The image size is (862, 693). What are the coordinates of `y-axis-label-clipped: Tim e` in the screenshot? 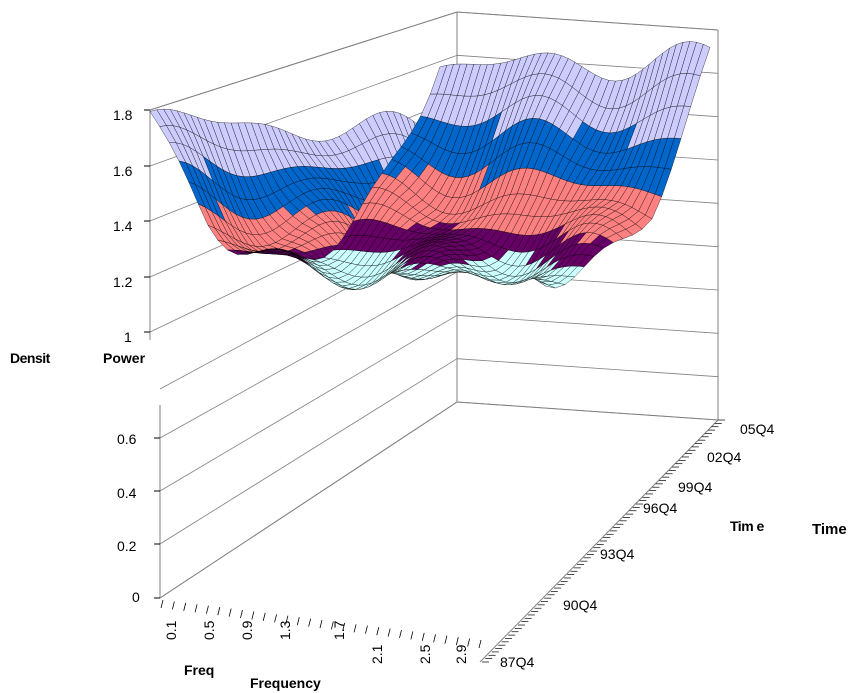 It's located at (747, 526).